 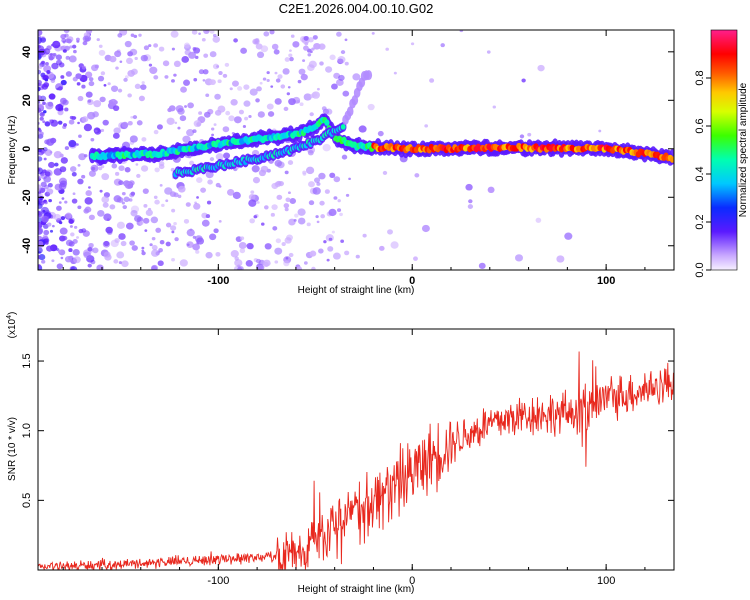 What do you see at coordinates (356, 290) in the screenshot?
I see `spectrogram-xlabel: Height of straight line (km)` at bounding box center [356, 290].